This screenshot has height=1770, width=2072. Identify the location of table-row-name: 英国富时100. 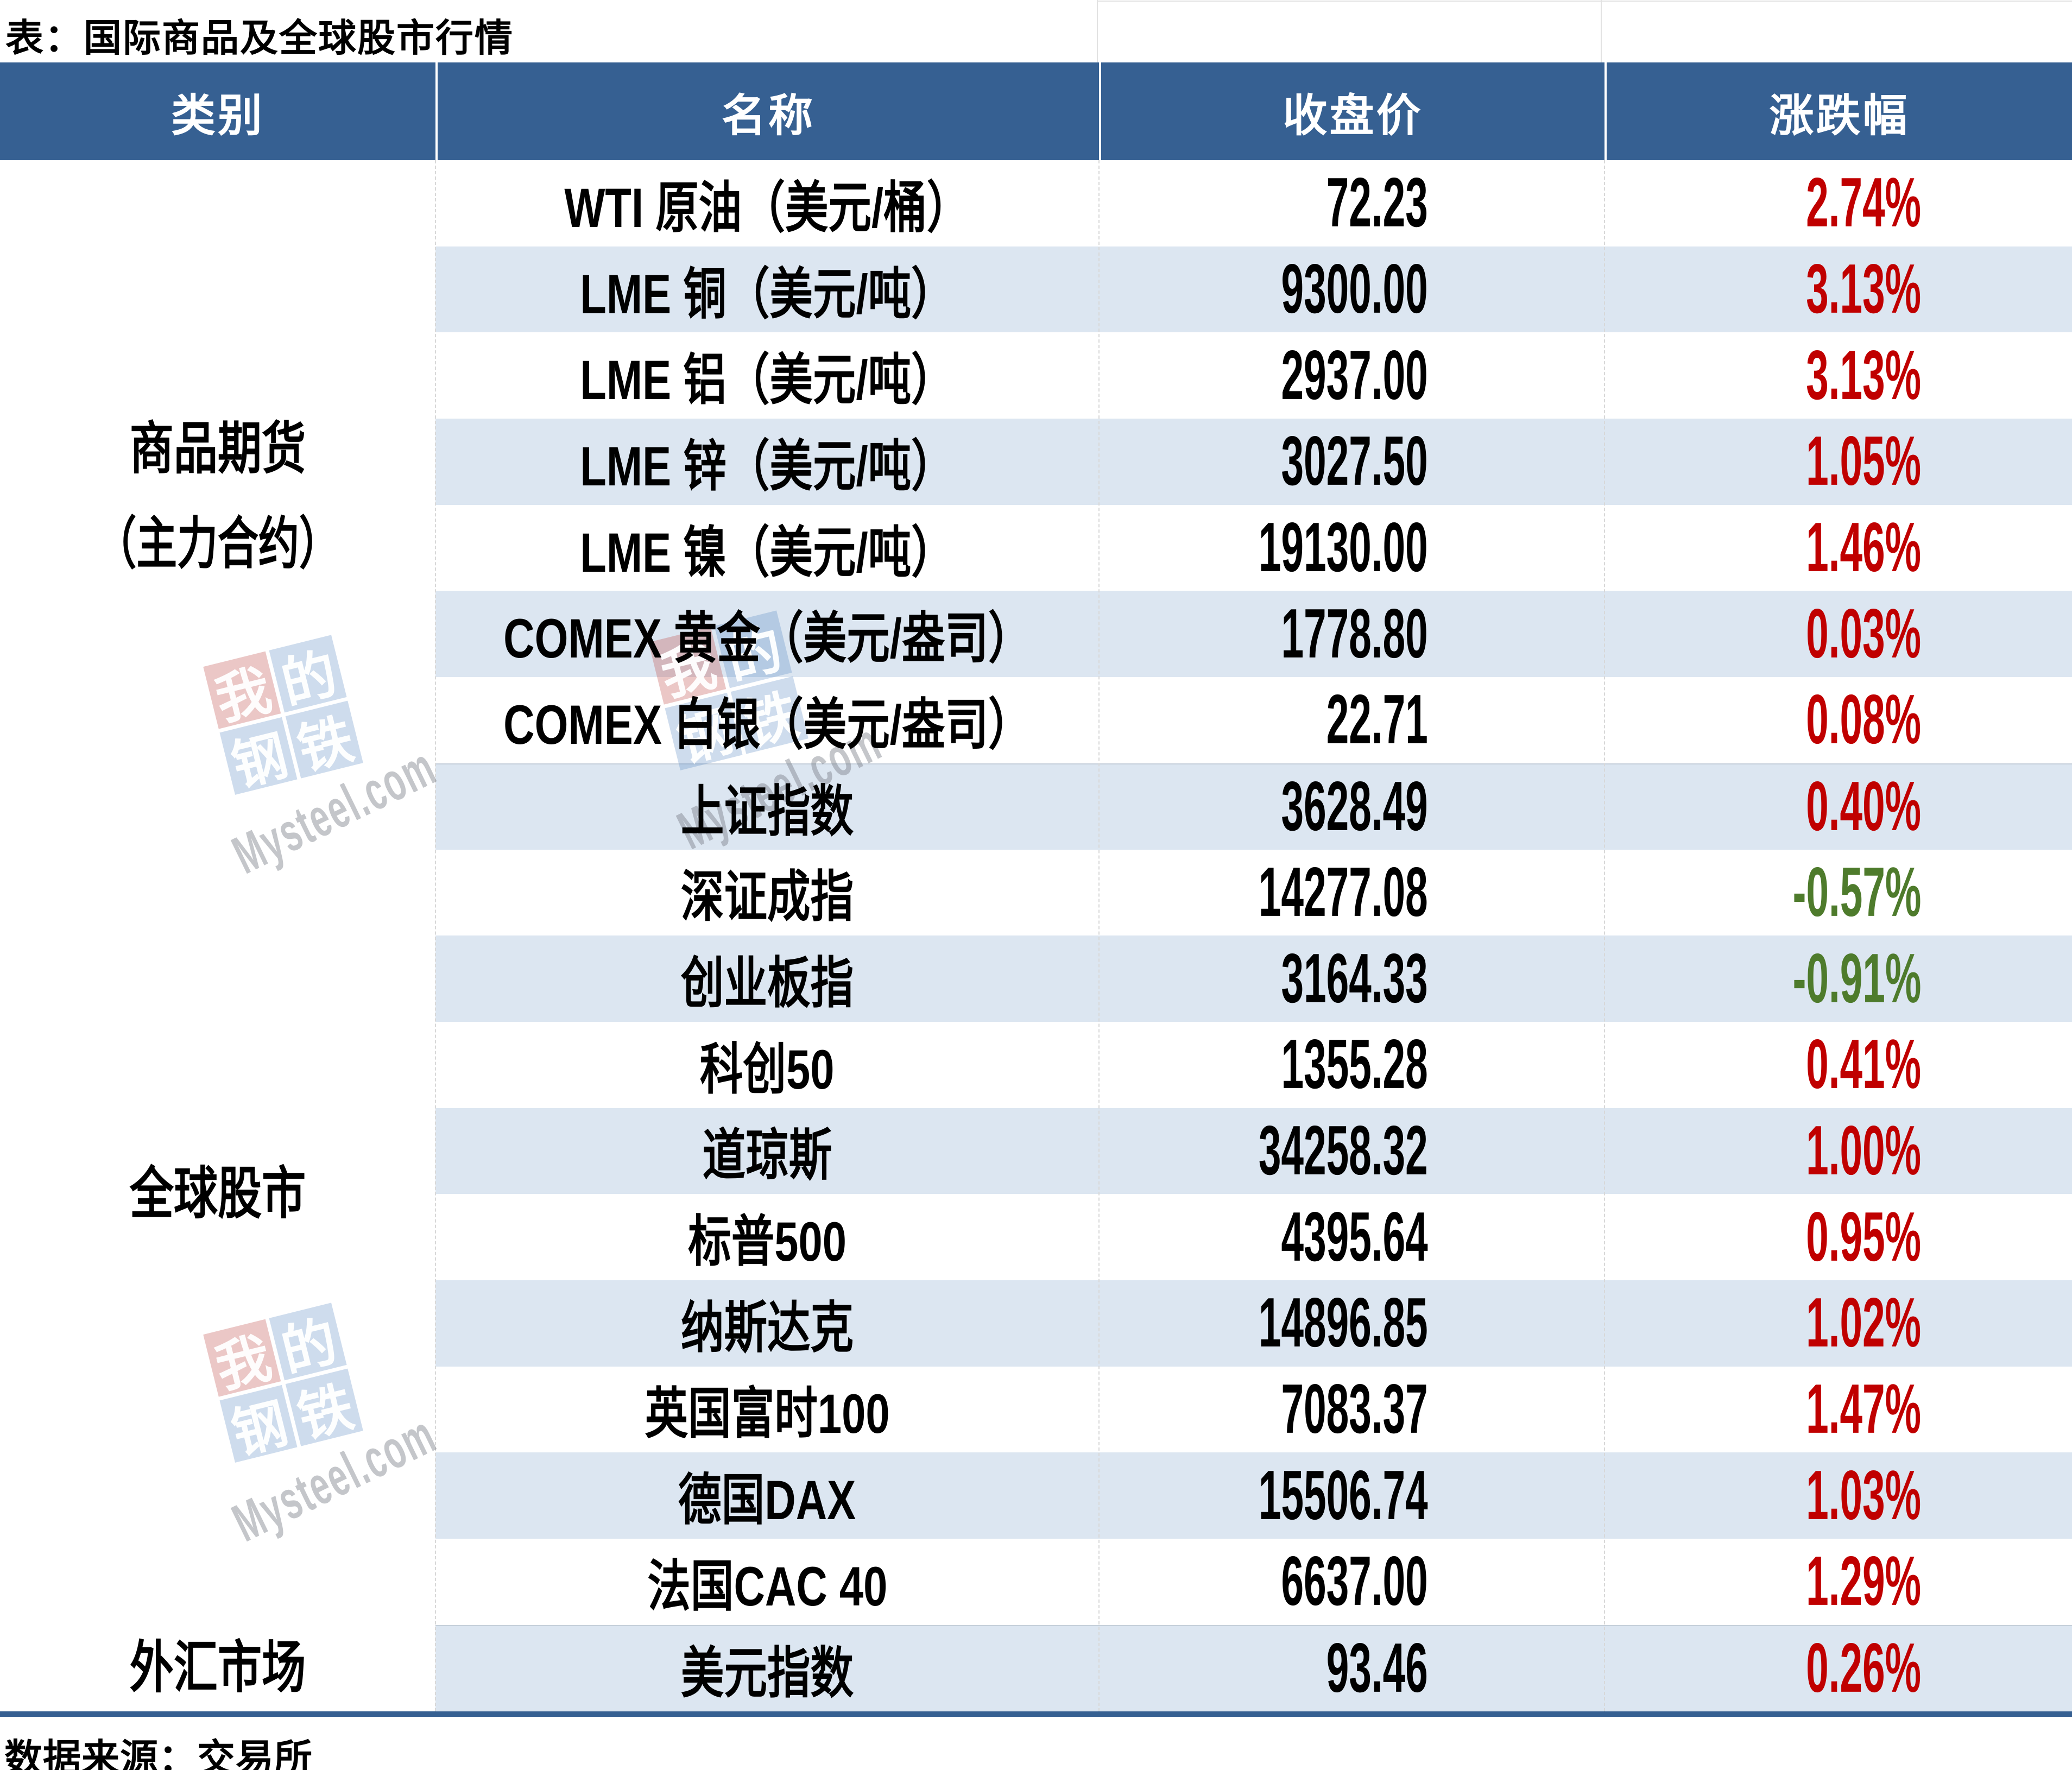
(768, 1414).